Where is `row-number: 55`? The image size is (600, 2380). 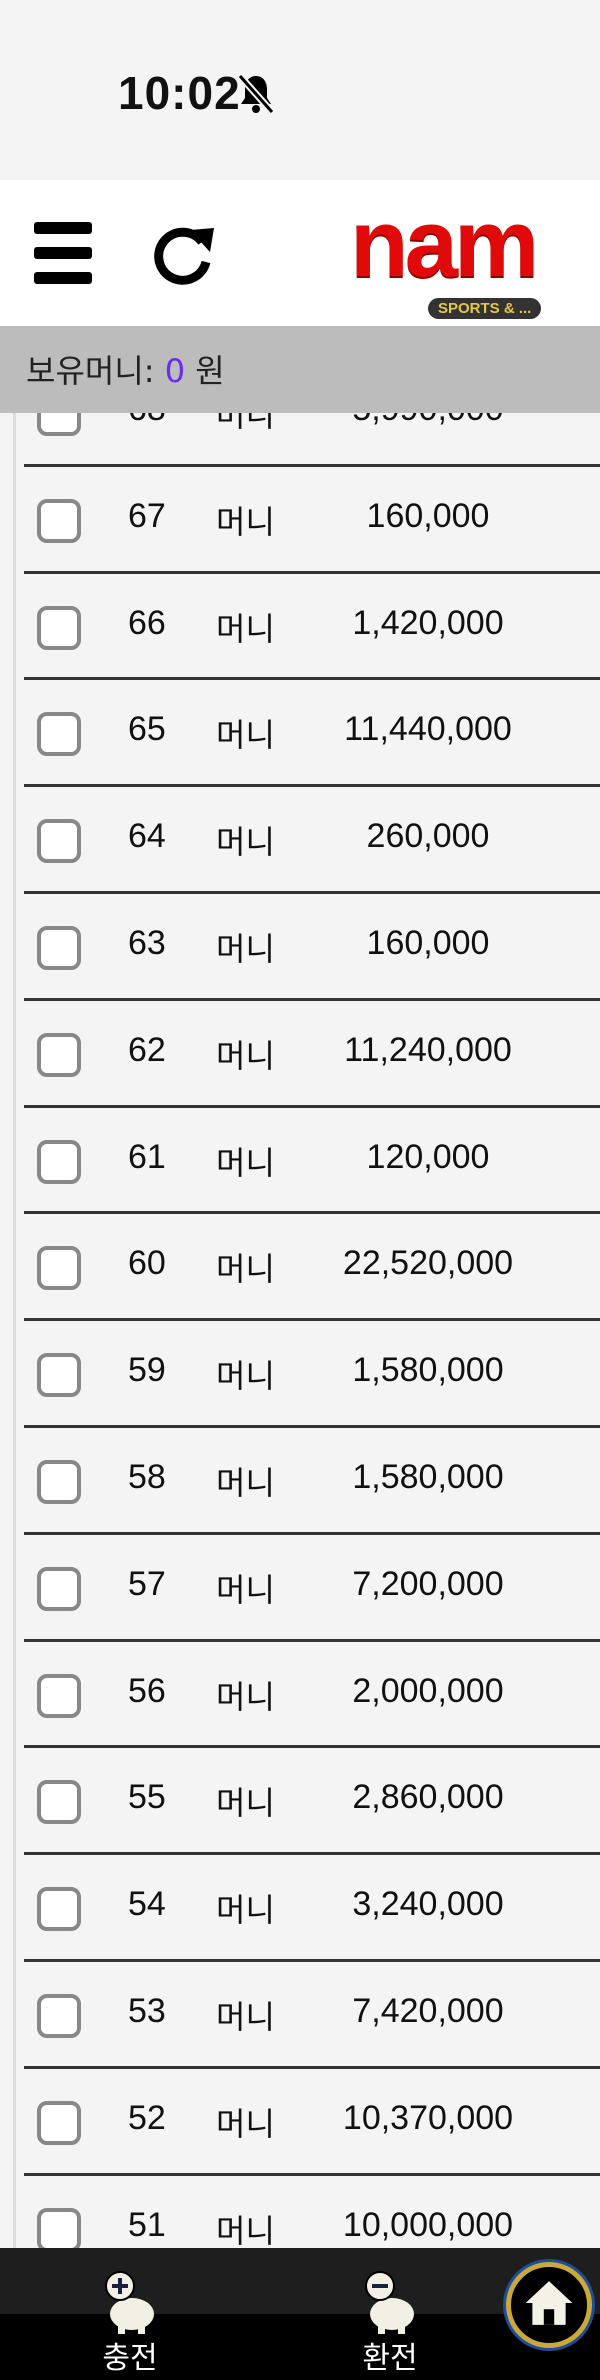 row-number: 55 is located at coordinates (147, 1797).